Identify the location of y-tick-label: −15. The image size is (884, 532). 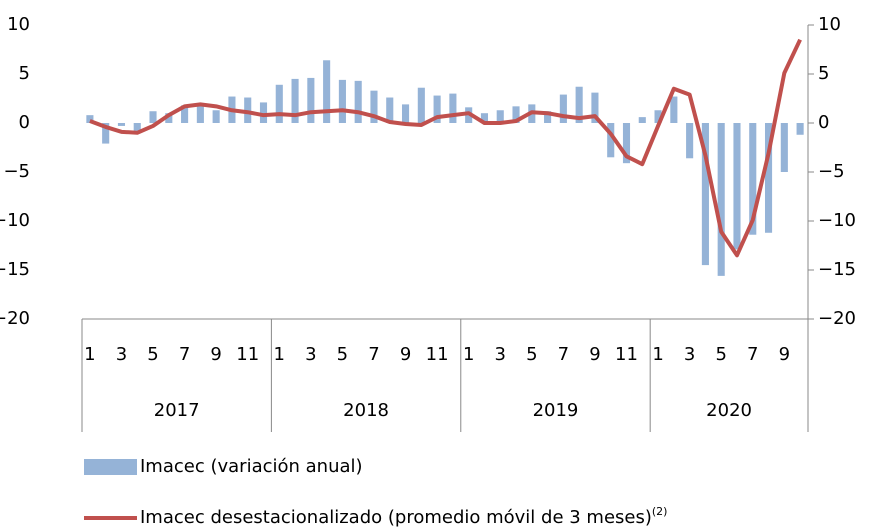
(15, 269).